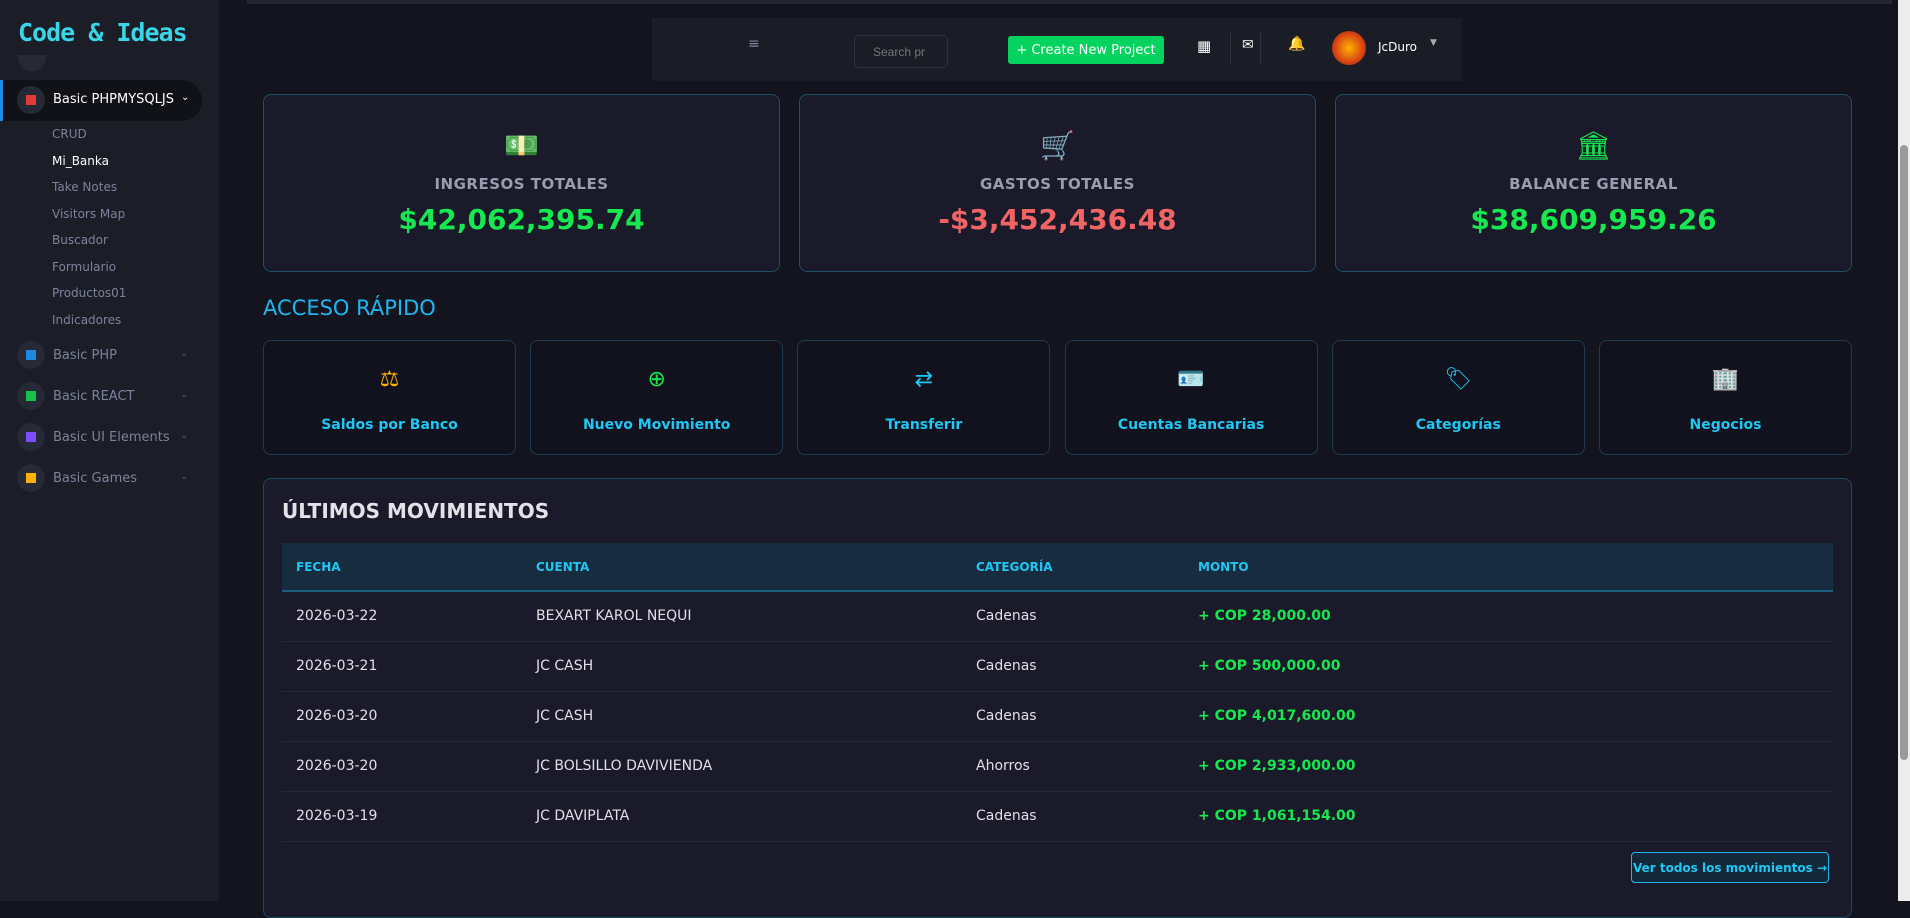 The width and height of the screenshot is (1910, 918). What do you see at coordinates (754, 44) in the screenshot?
I see `hamburger-icon: ≡` at bounding box center [754, 44].